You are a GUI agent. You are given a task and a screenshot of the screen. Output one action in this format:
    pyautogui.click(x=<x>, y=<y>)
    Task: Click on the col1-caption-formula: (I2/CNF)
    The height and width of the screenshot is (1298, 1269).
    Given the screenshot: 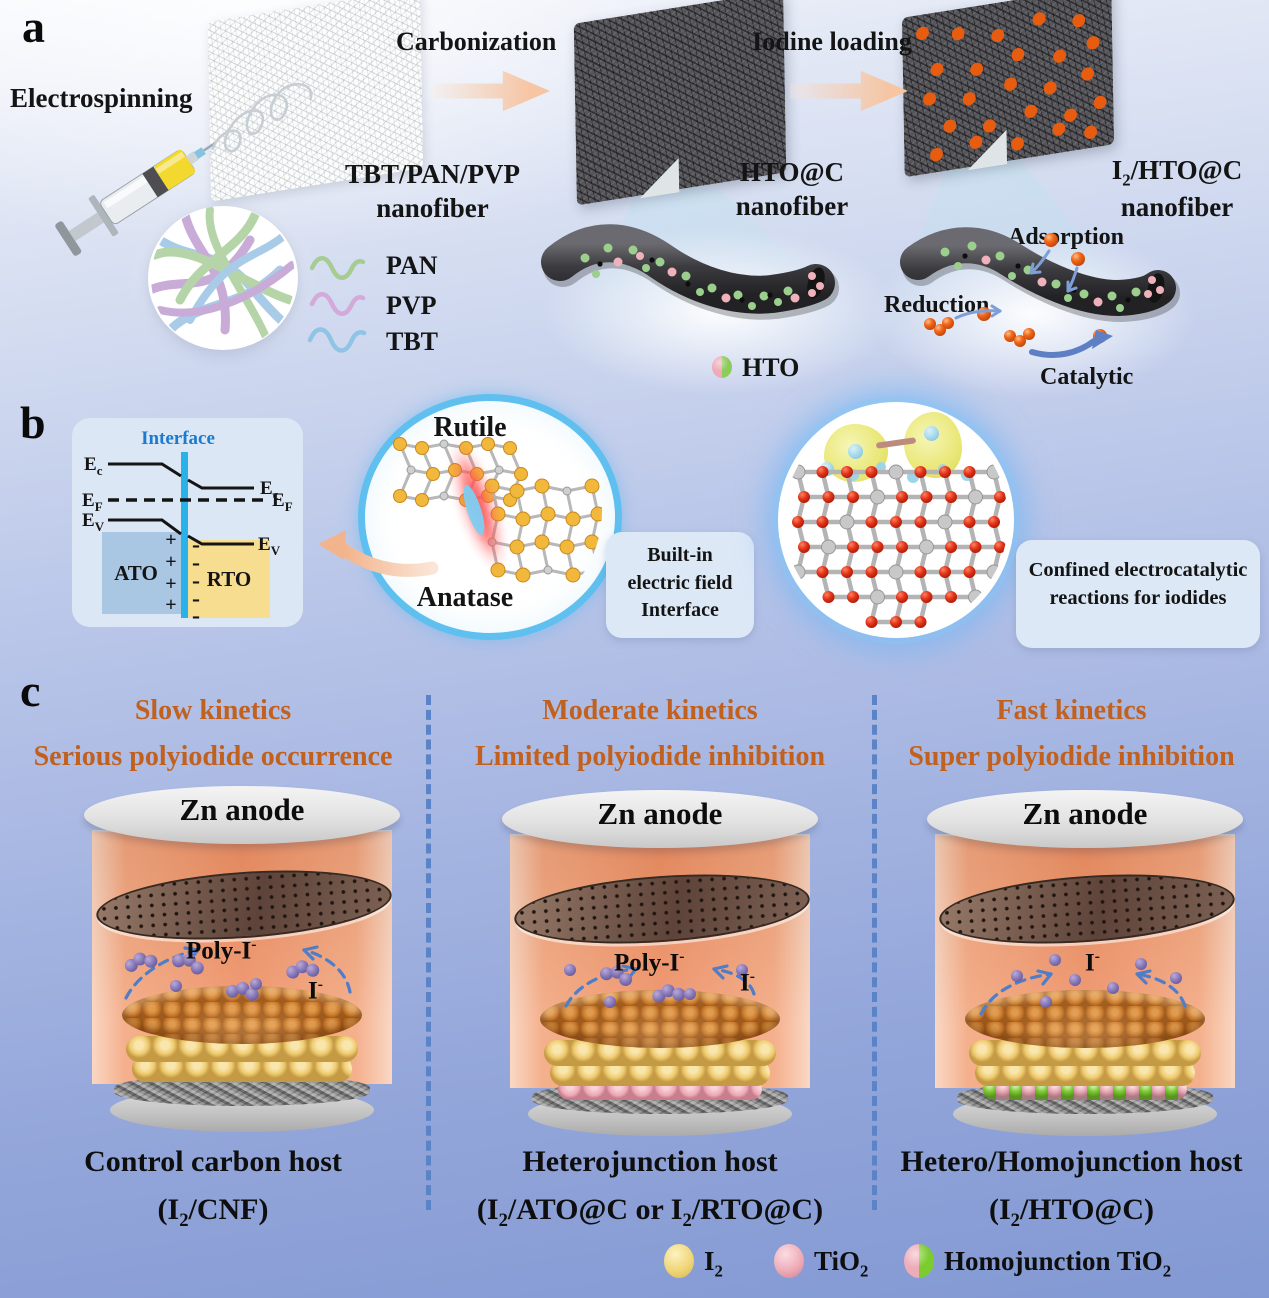 What is the action you would take?
    pyautogui.click(x=213, y=1212)
    